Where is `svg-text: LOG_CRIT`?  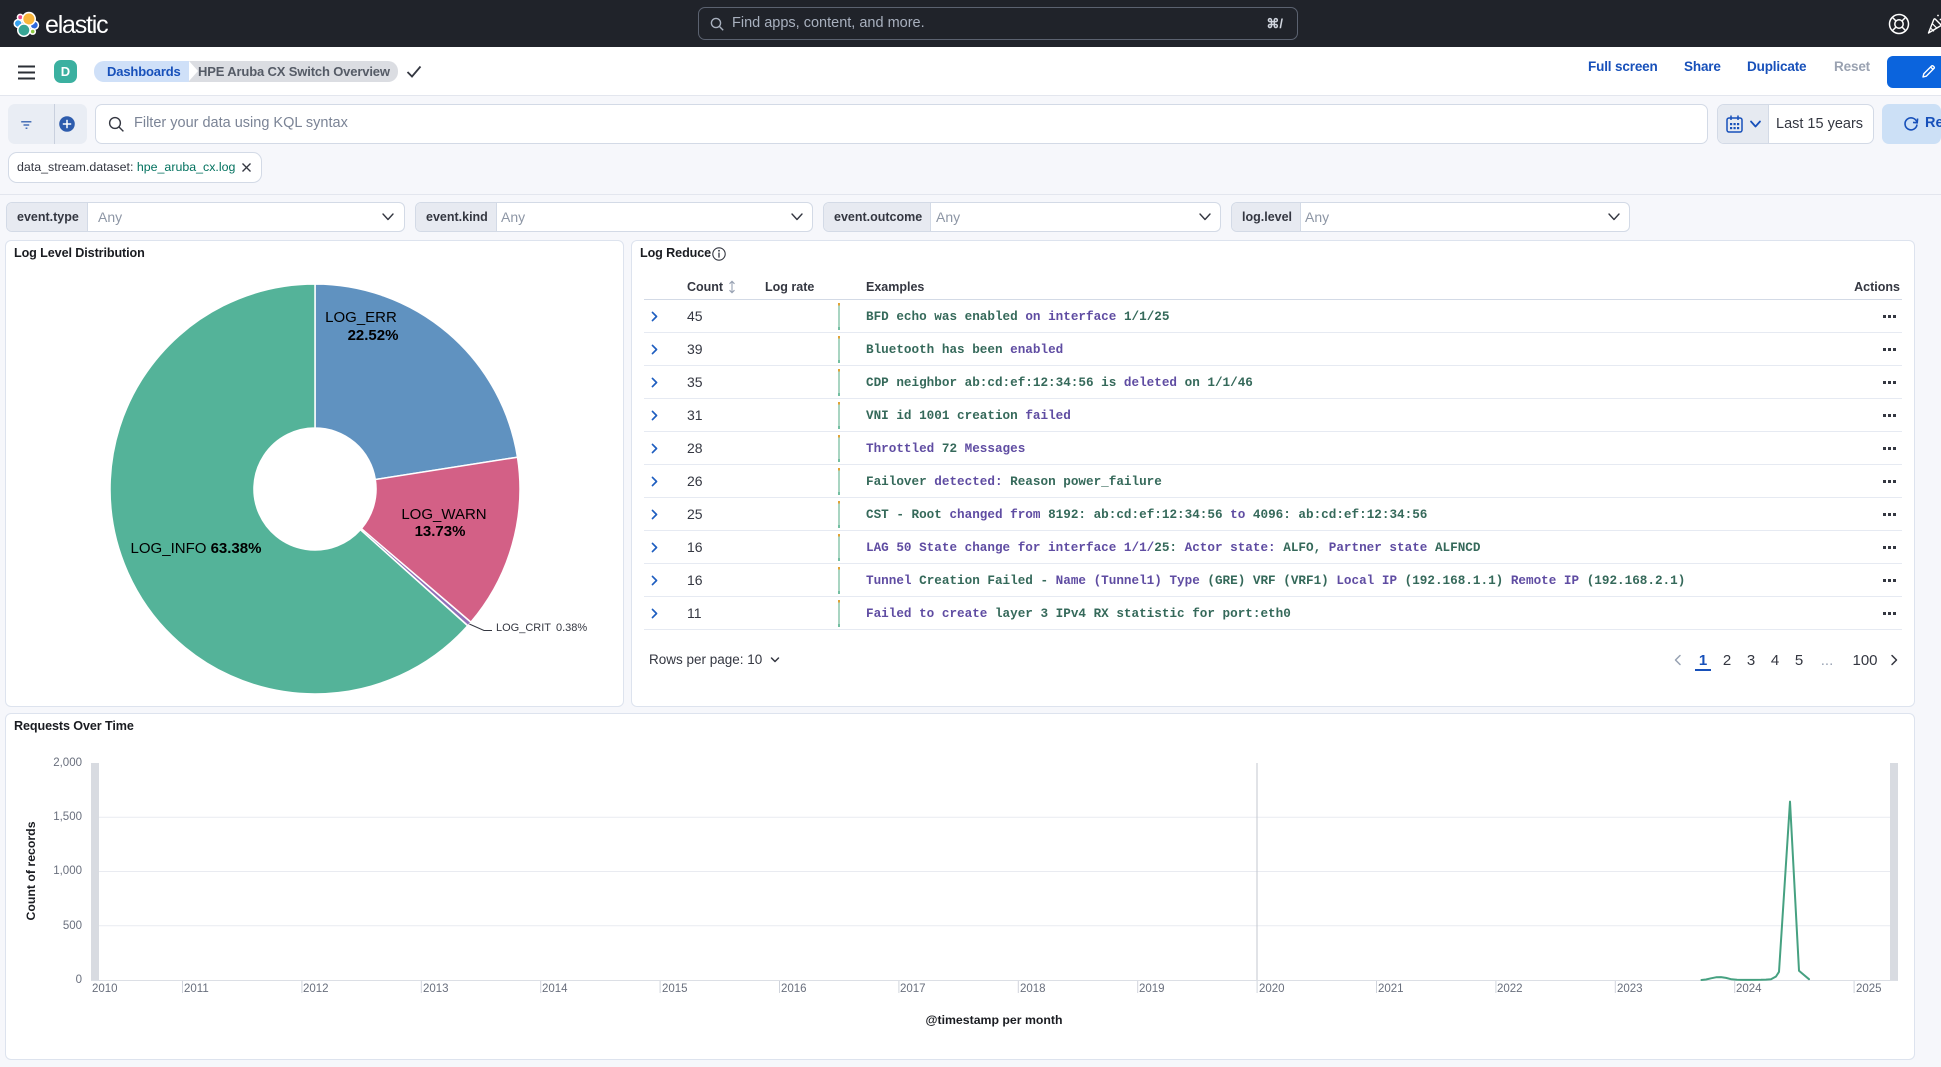 svg-text: LOG_CRIT is located at coordinates (523, 628).